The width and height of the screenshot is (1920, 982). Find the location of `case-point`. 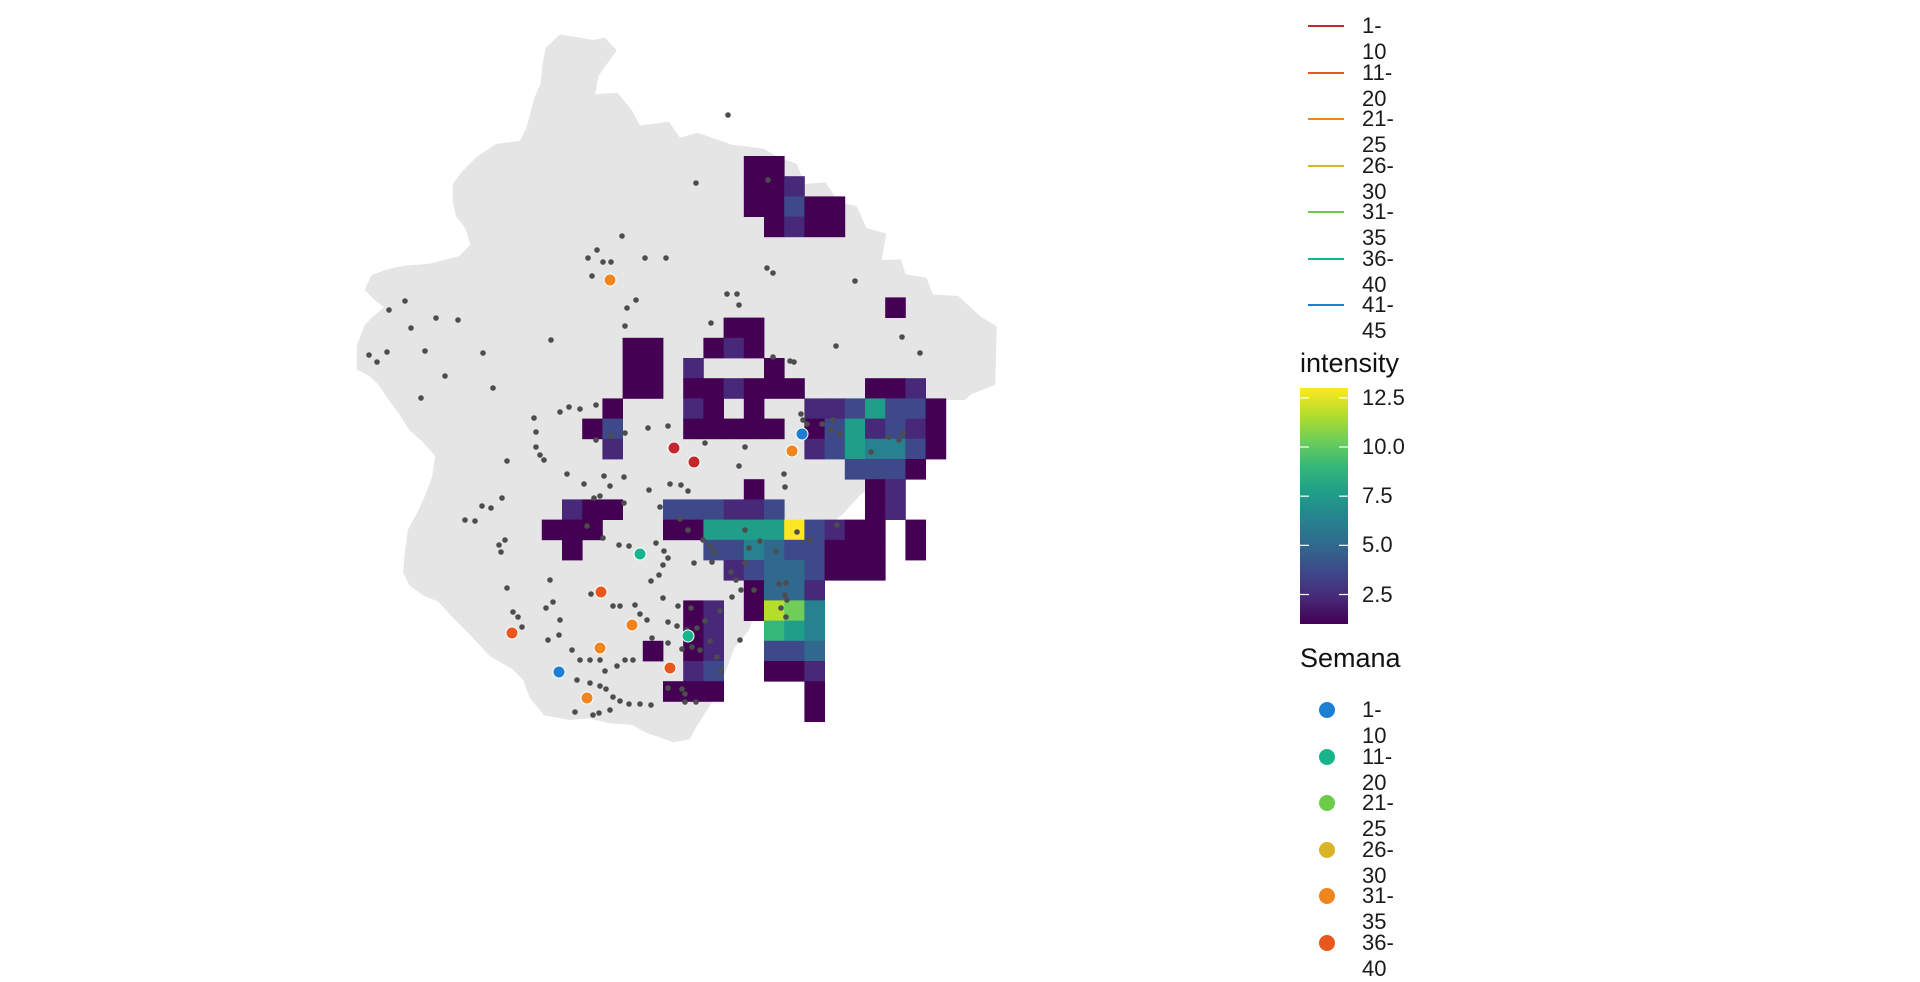

case-point is located at coordinates (601, 592).